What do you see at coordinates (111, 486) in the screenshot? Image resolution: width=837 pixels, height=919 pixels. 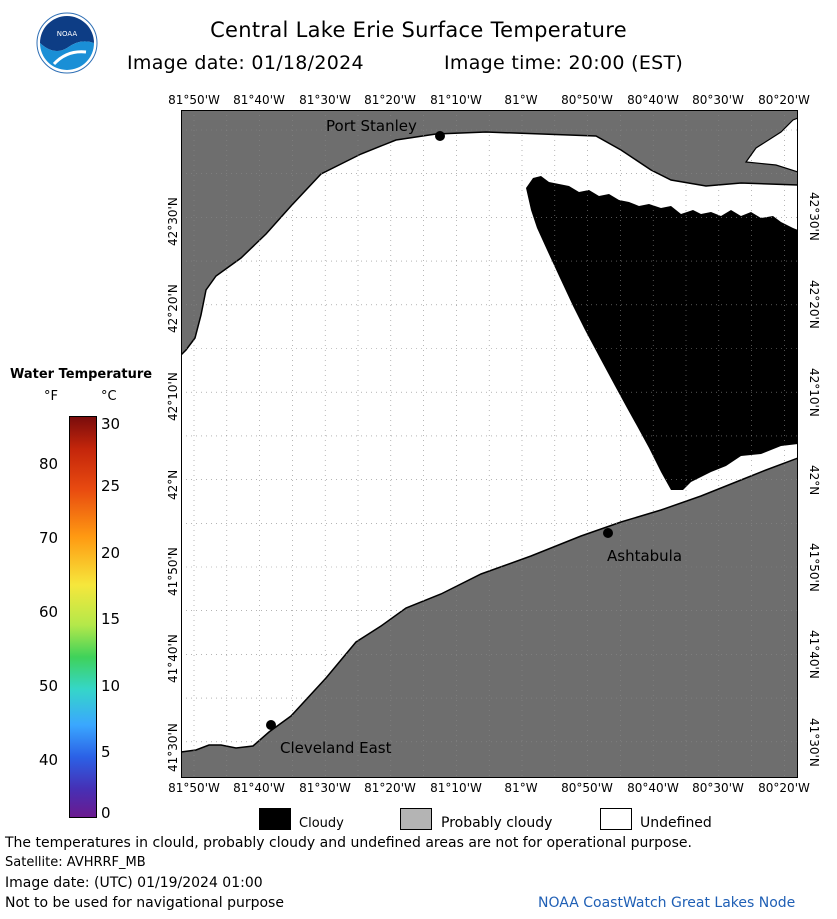 I see `scale-c-tick: 25` at bounding box center [111, 486].